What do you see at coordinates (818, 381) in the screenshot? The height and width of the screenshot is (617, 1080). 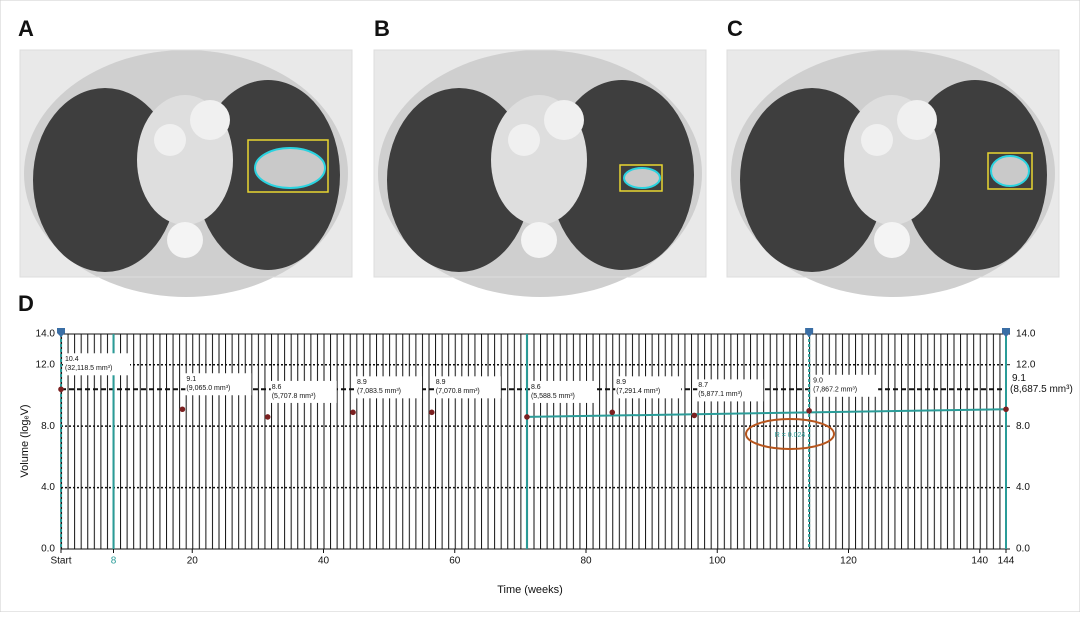 I see `value-label: 9.0` at bounding box center [818, 381].